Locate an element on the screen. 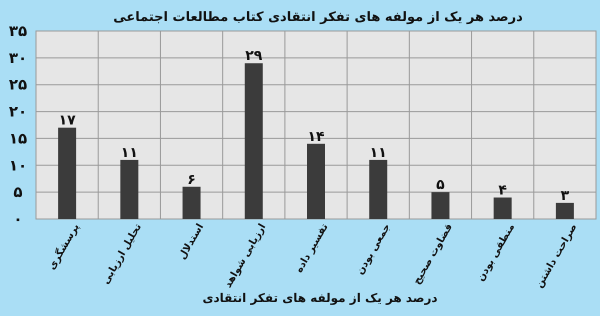  data-label: ۳ is located at coordinates (565, 196).